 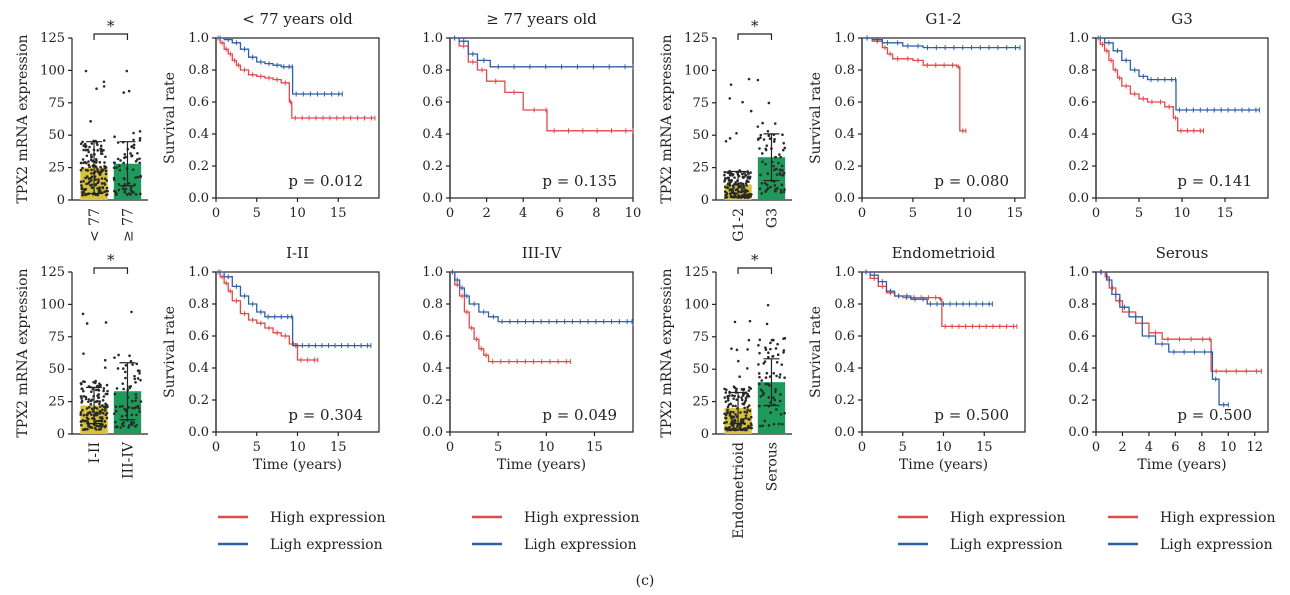 What do you see at coordinates (95, 452) in the screenshot?
I see `x-category-label: I-II` at bounding box center [95, 452].